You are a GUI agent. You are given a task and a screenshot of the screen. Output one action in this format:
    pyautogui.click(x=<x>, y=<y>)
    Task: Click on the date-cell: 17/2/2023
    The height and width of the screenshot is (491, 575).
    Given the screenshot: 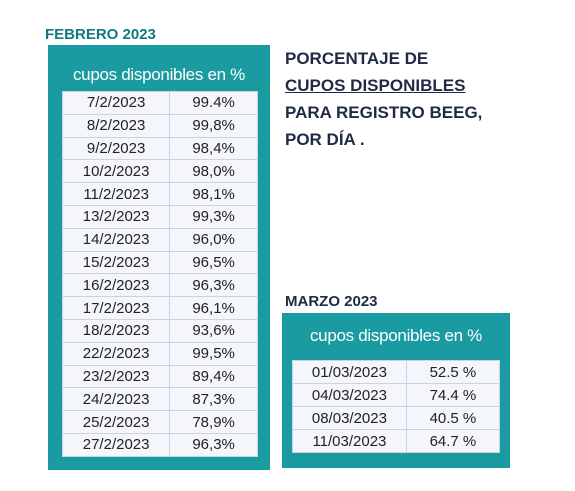 What is the action you would take?
    pyautogui.click(x=116, y=308)
    